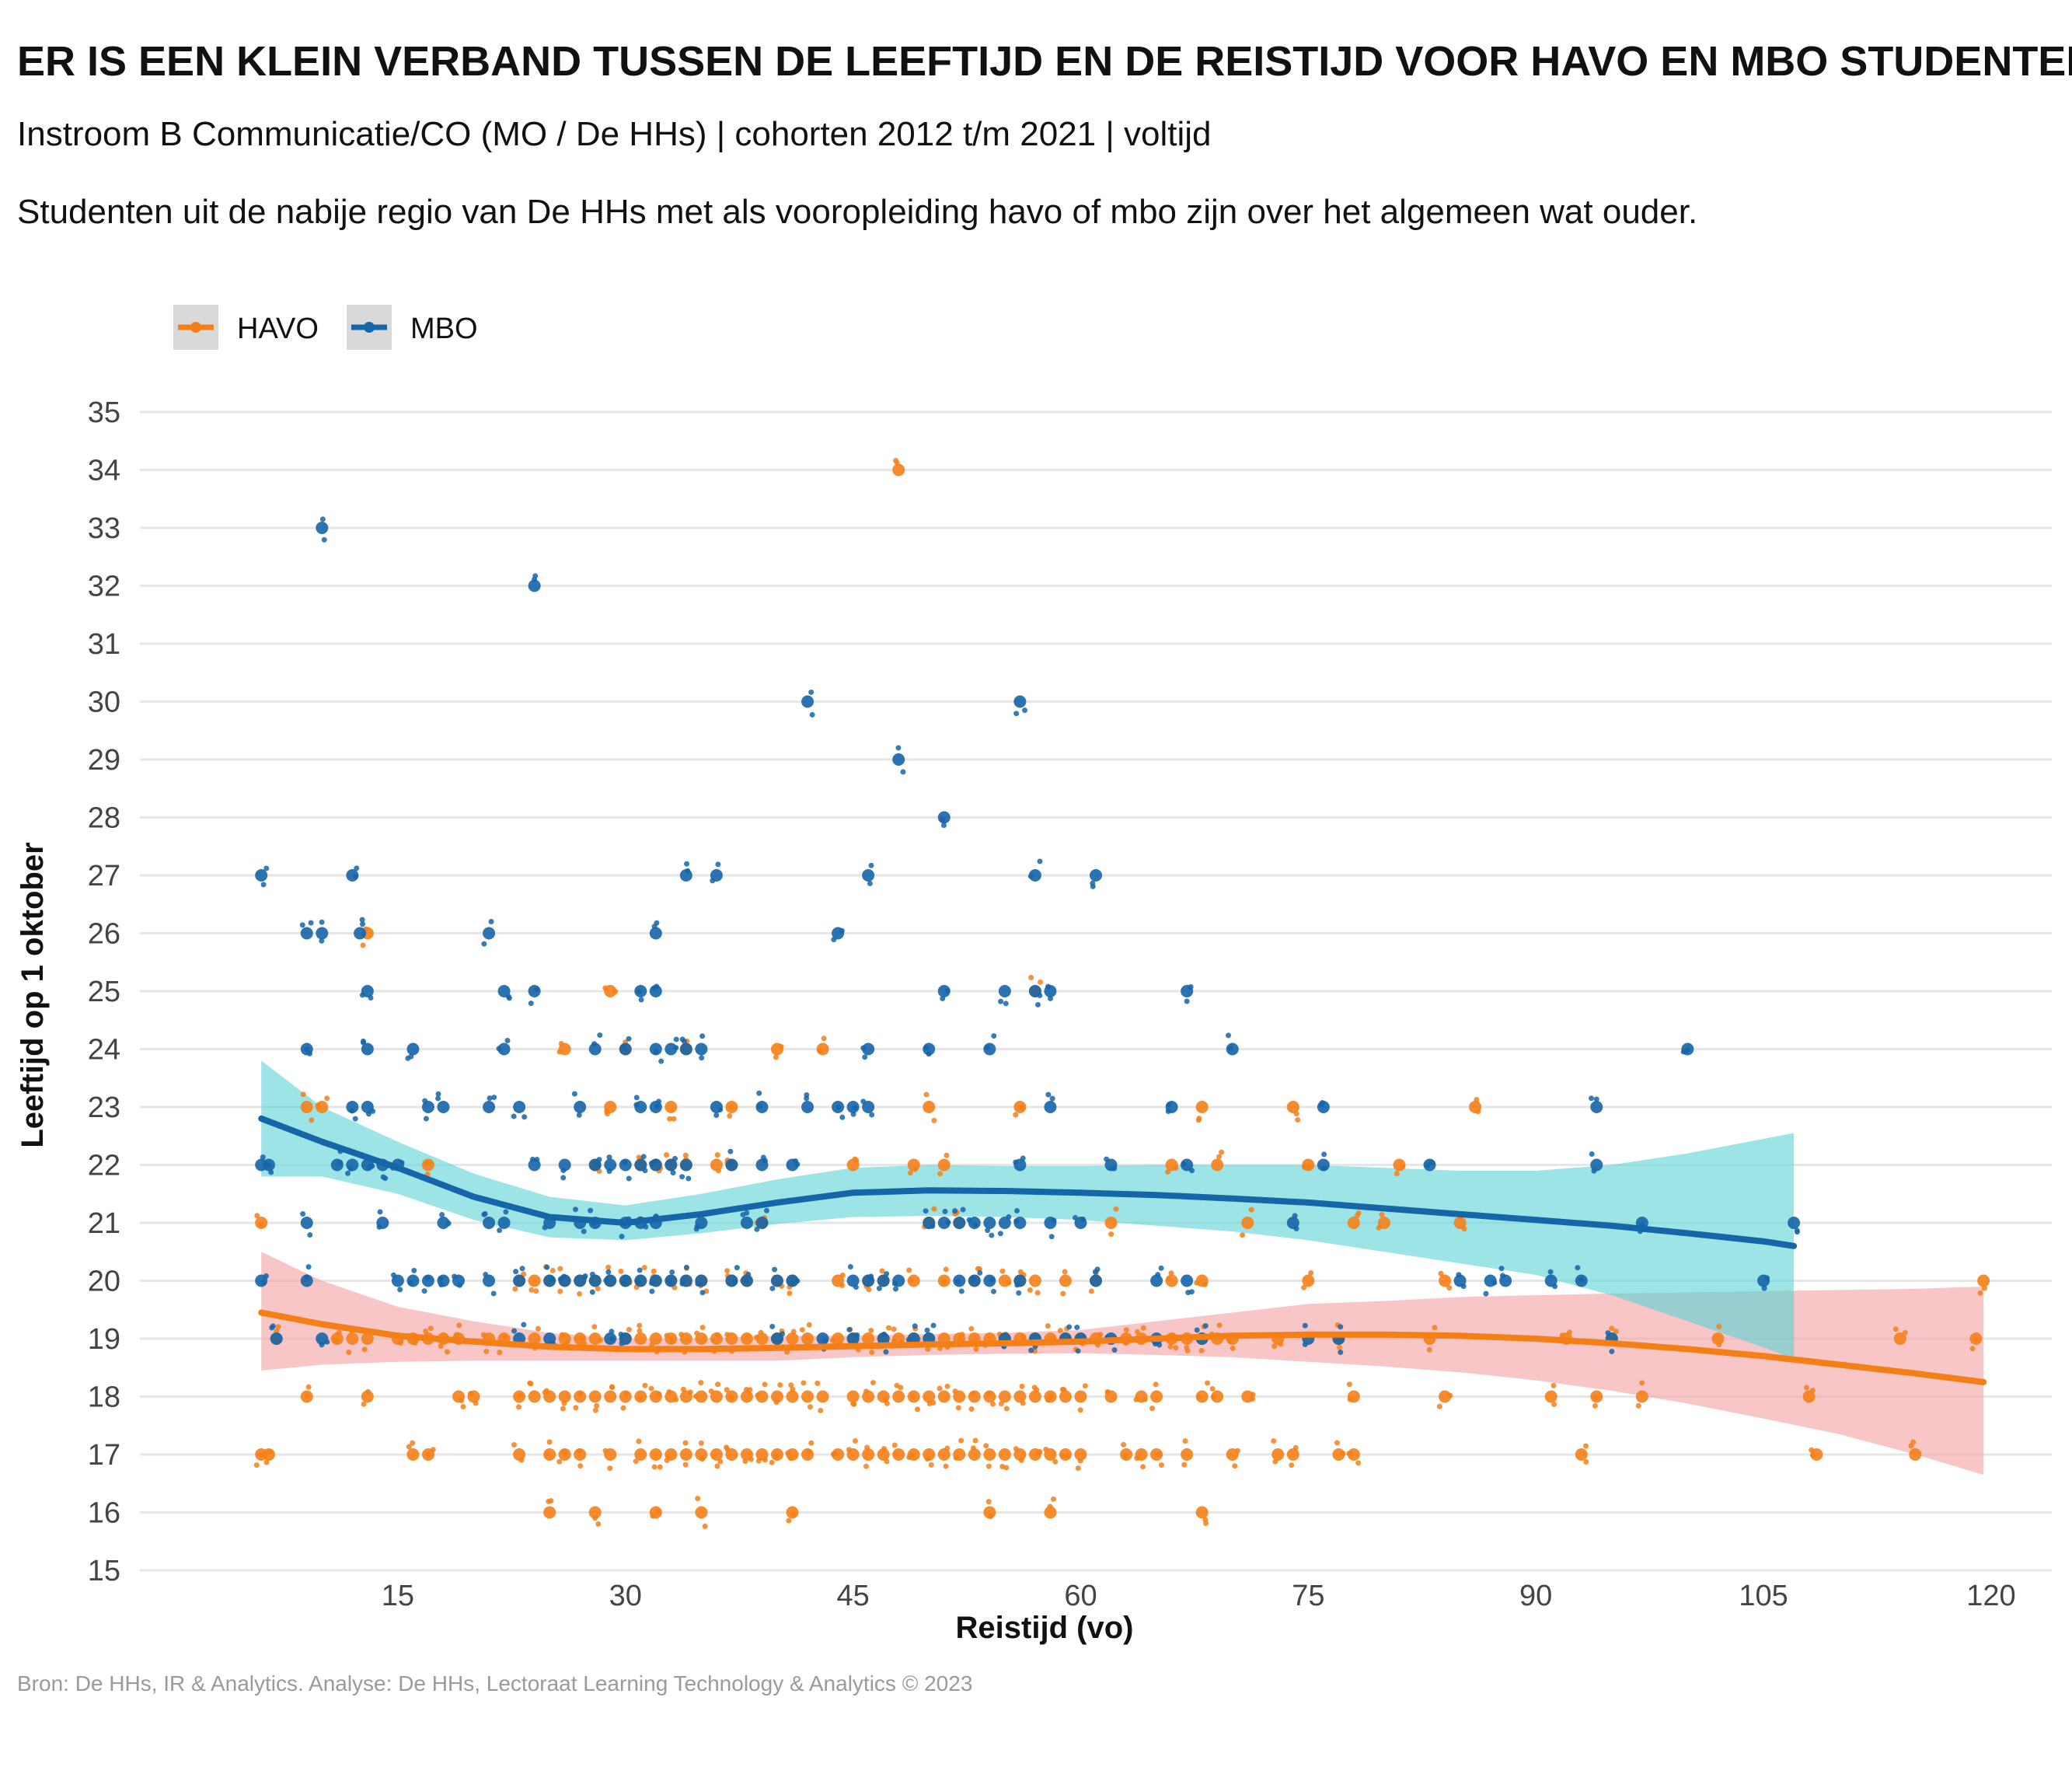 The image size is (2072, 1781). What do you see at coordinates (325, 327) in the screenshot?
I see `legend: HAVO MBO` at bounding box center [325, 327].